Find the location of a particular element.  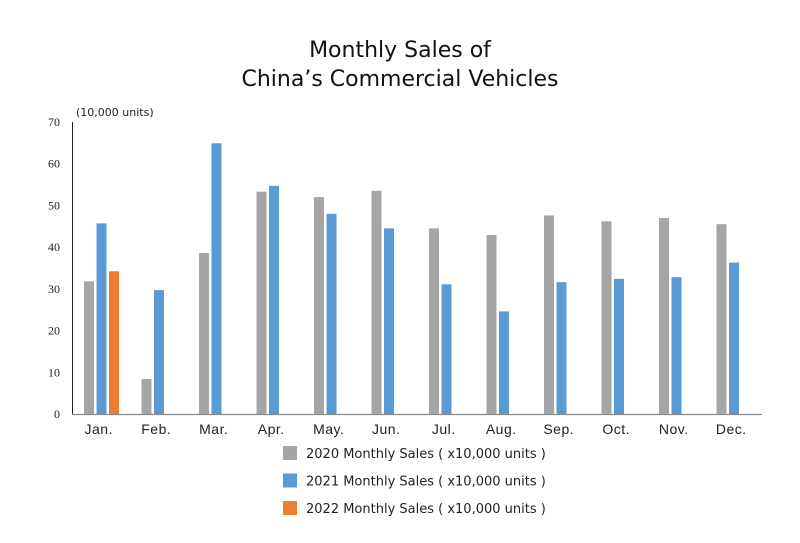

x-tick-label: Jun. is located at coordinates (386, 429).